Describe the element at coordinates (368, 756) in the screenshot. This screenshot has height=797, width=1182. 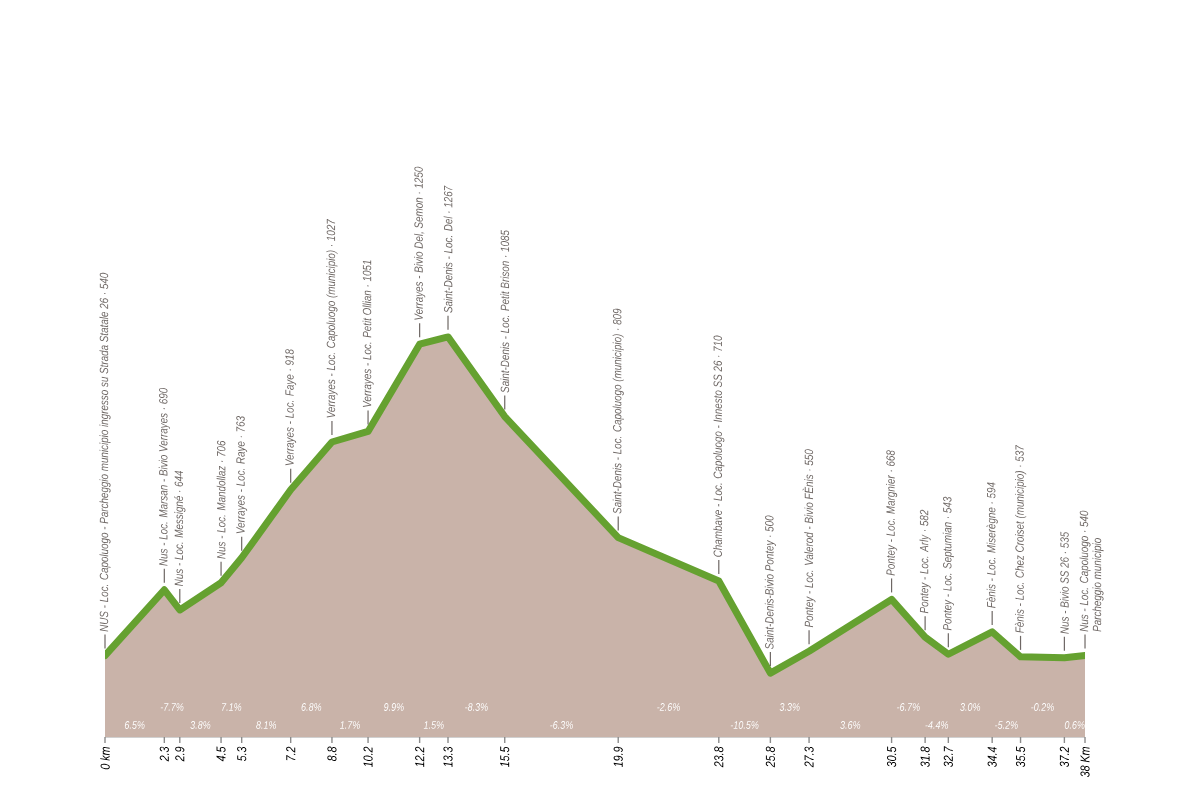
I see `x-tick-label: 10.2` at that location.